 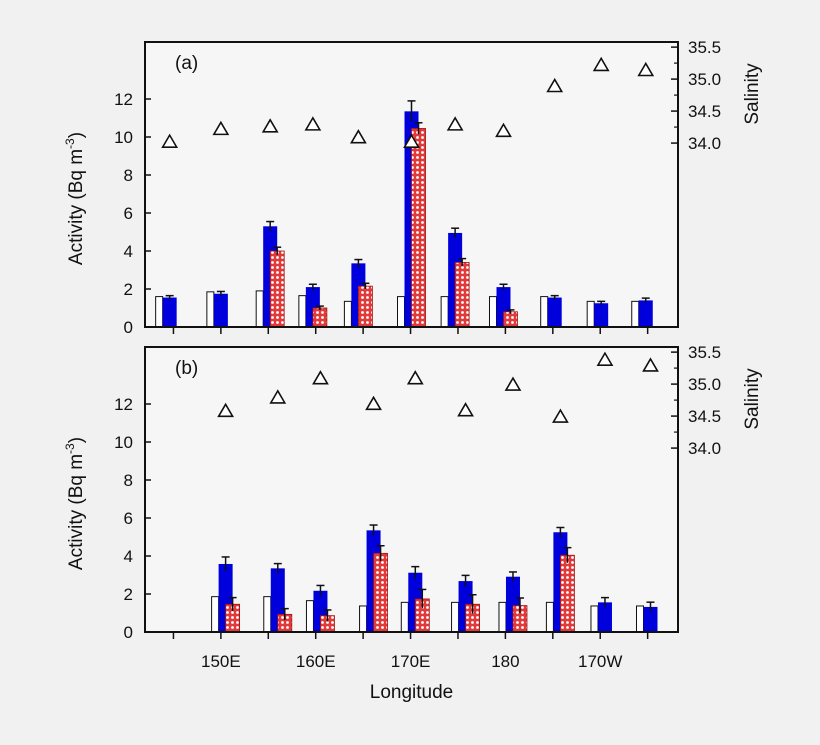 I want to click on panel-label: (a), so click(x=186, y=63).